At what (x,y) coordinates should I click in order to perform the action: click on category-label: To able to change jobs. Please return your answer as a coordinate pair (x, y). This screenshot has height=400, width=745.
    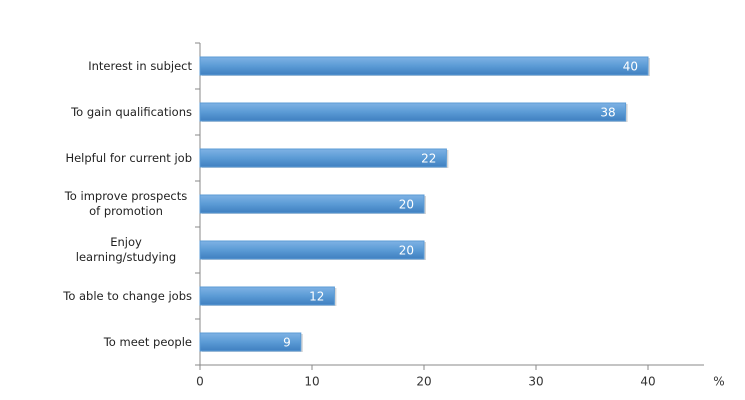
    Looking at the image, I should click on (117, 296).